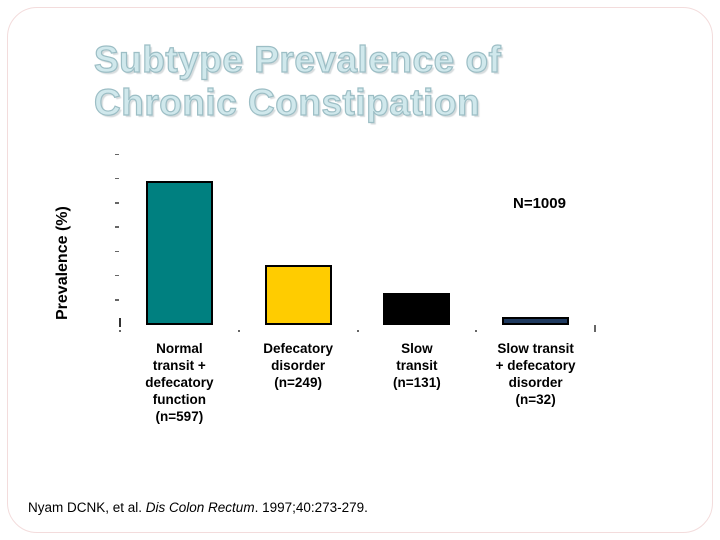  What do you see at coordinates (62, 263) in the screenshot?
I see `y-axis-label: Prevalence (%)` at bounding box center [62, 263].